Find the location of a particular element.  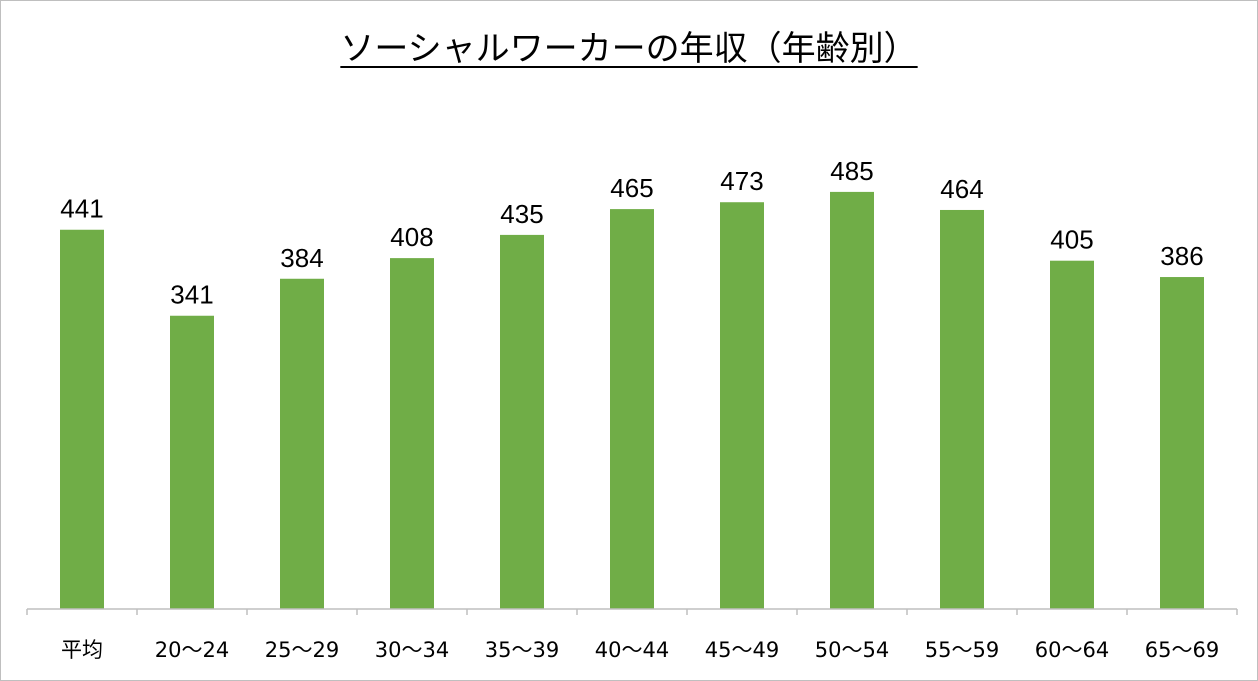

x-tick-label: 45〜49 is located at coordinates (742, 650).